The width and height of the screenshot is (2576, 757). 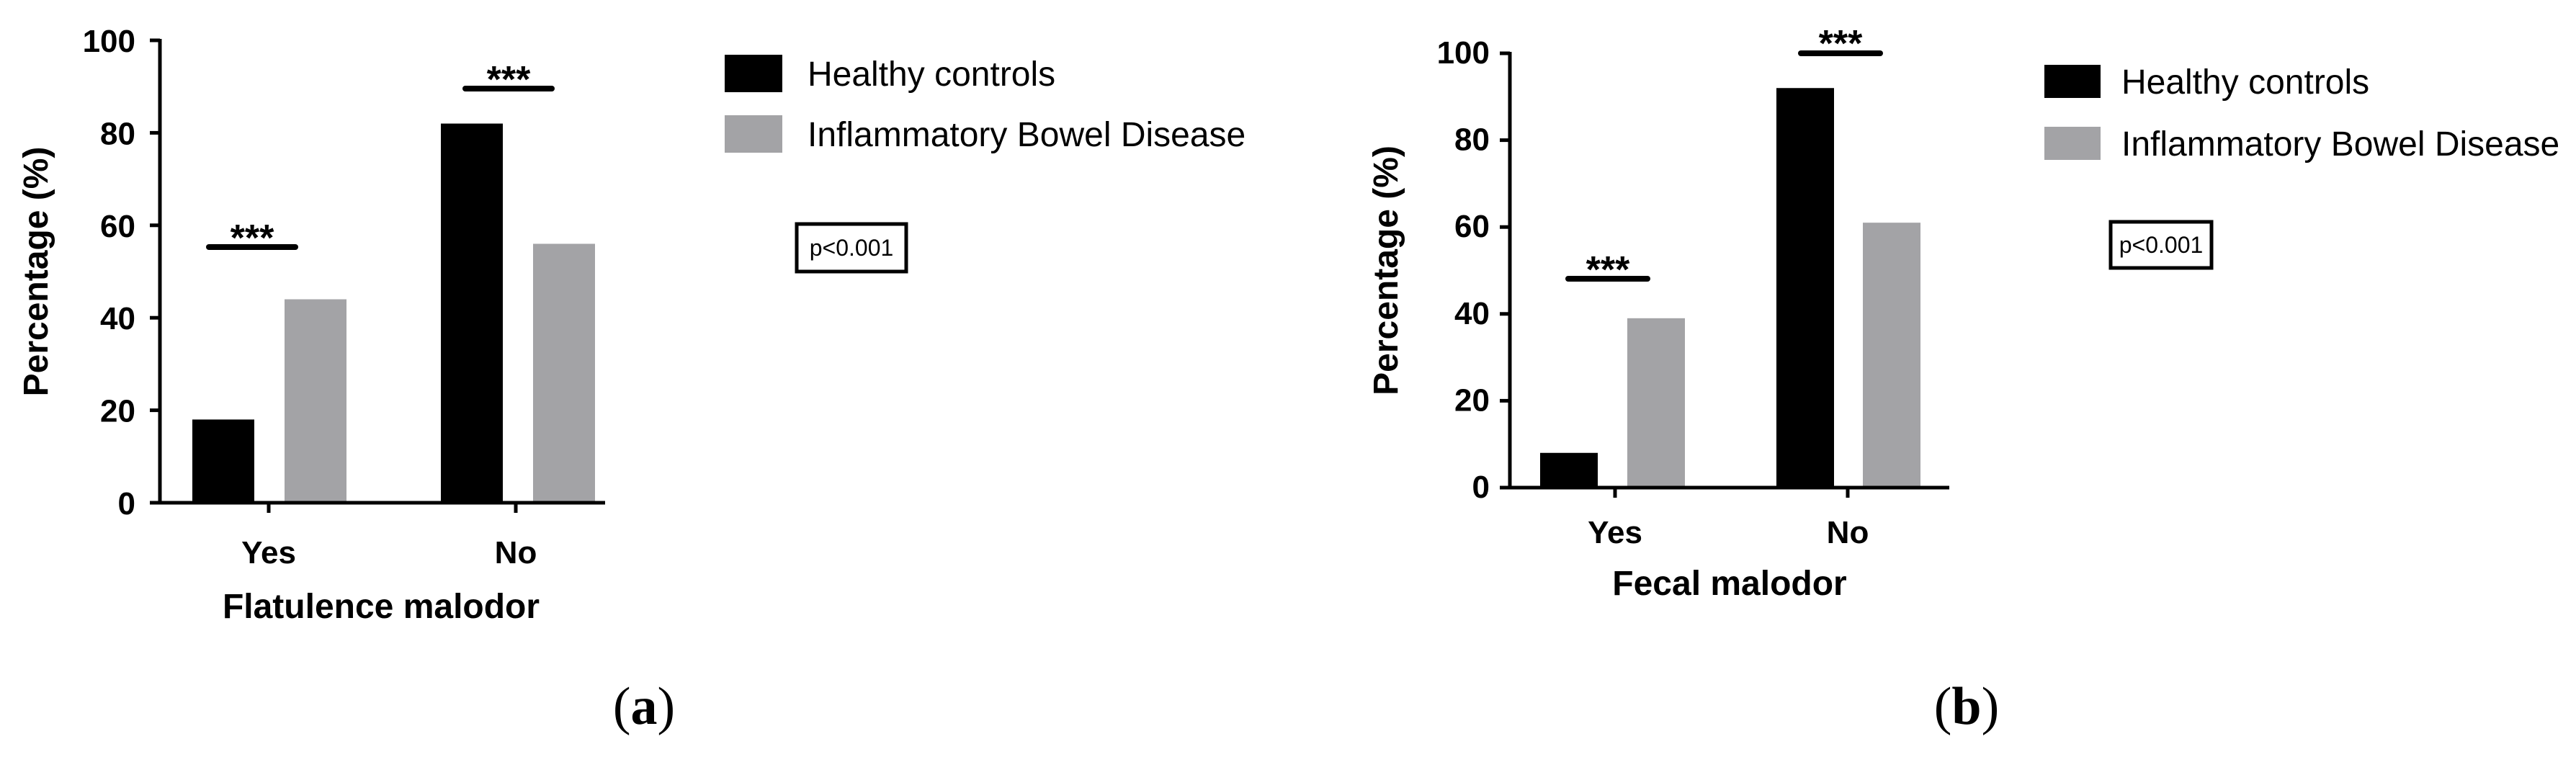 I want to click on panel-label: (a), so click(x=644, y=706).